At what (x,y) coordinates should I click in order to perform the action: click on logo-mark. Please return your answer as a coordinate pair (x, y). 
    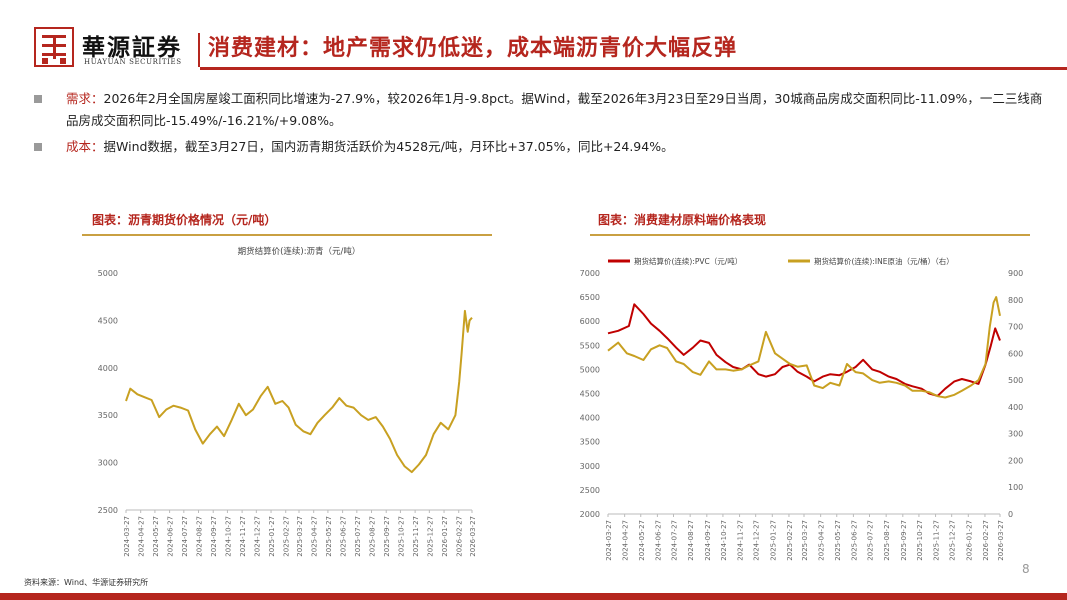
    Looking at the image, I should click on (54, 47).